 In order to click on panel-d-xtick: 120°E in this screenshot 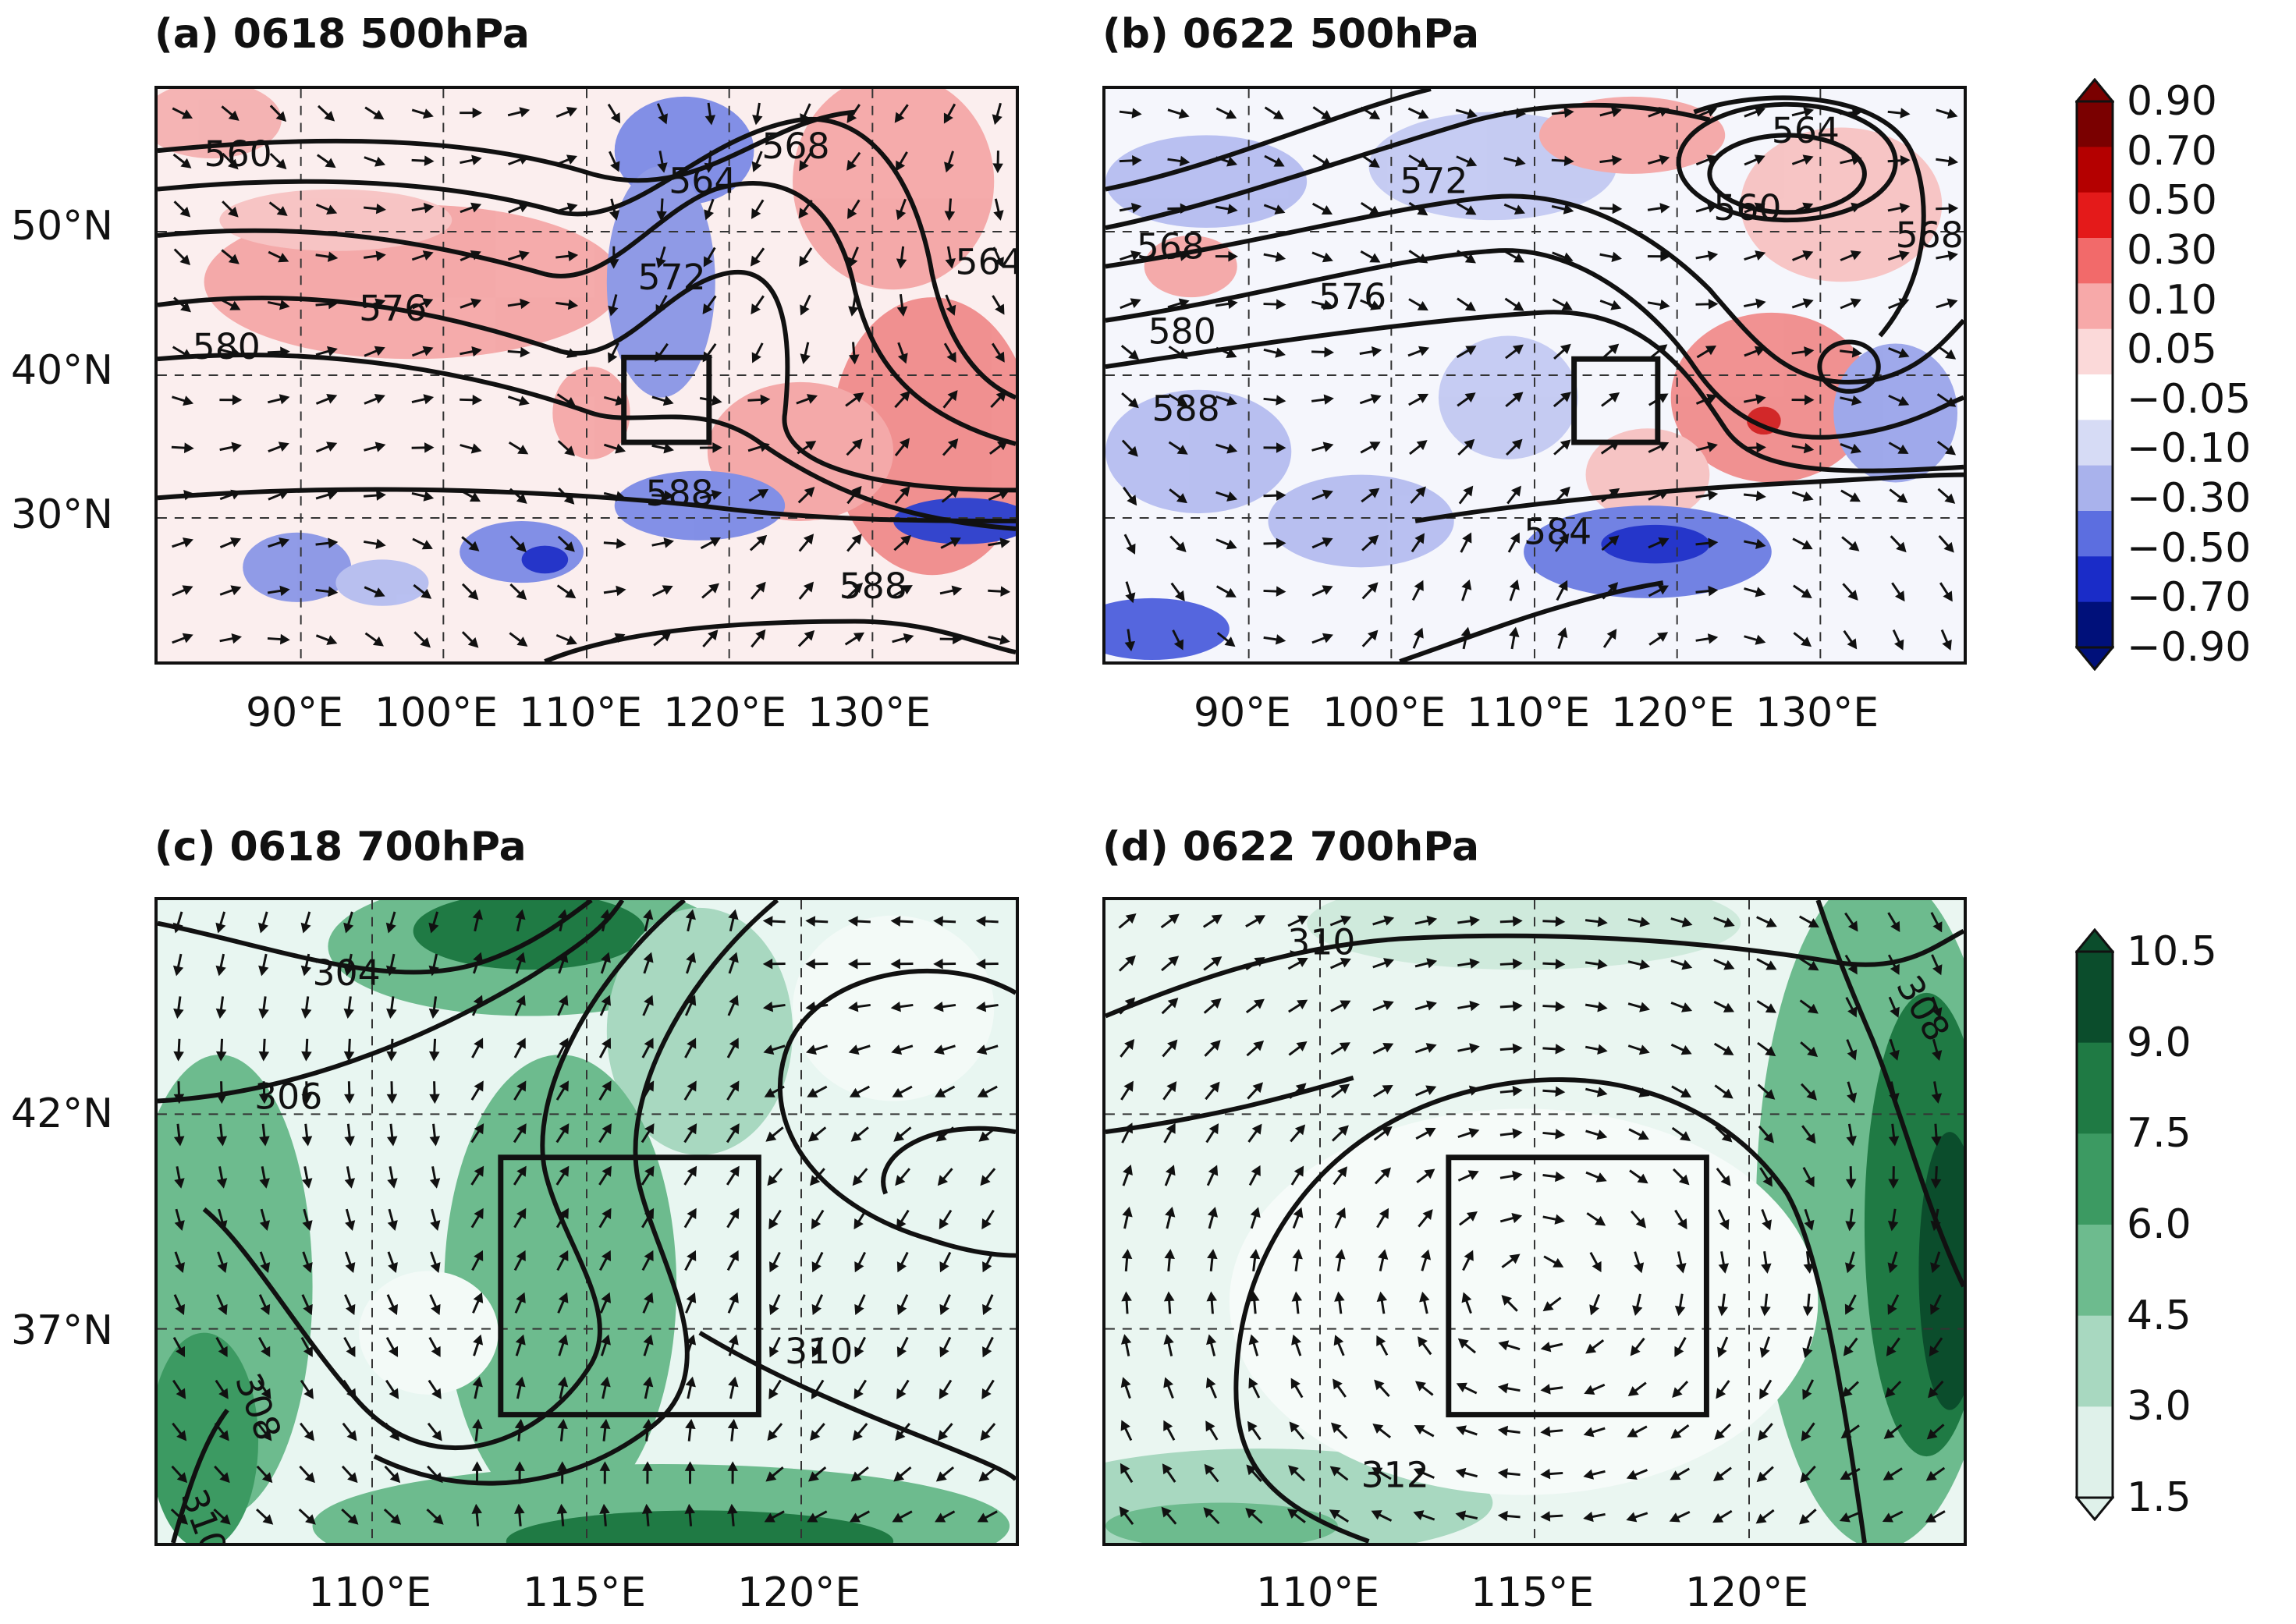, I will do `click(1747, 1592)`.